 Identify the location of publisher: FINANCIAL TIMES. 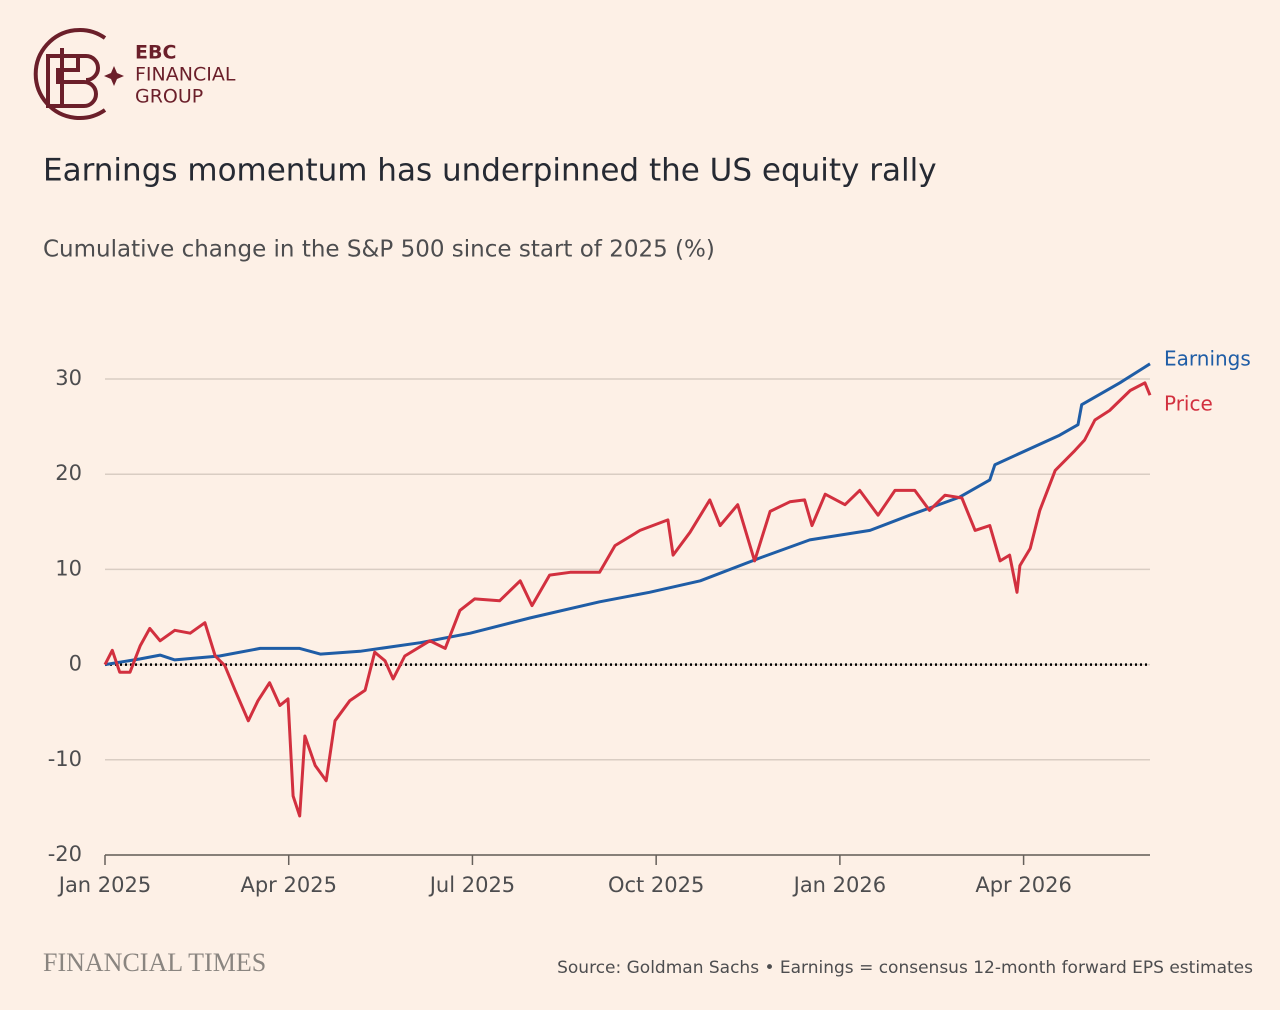
(154, 962).